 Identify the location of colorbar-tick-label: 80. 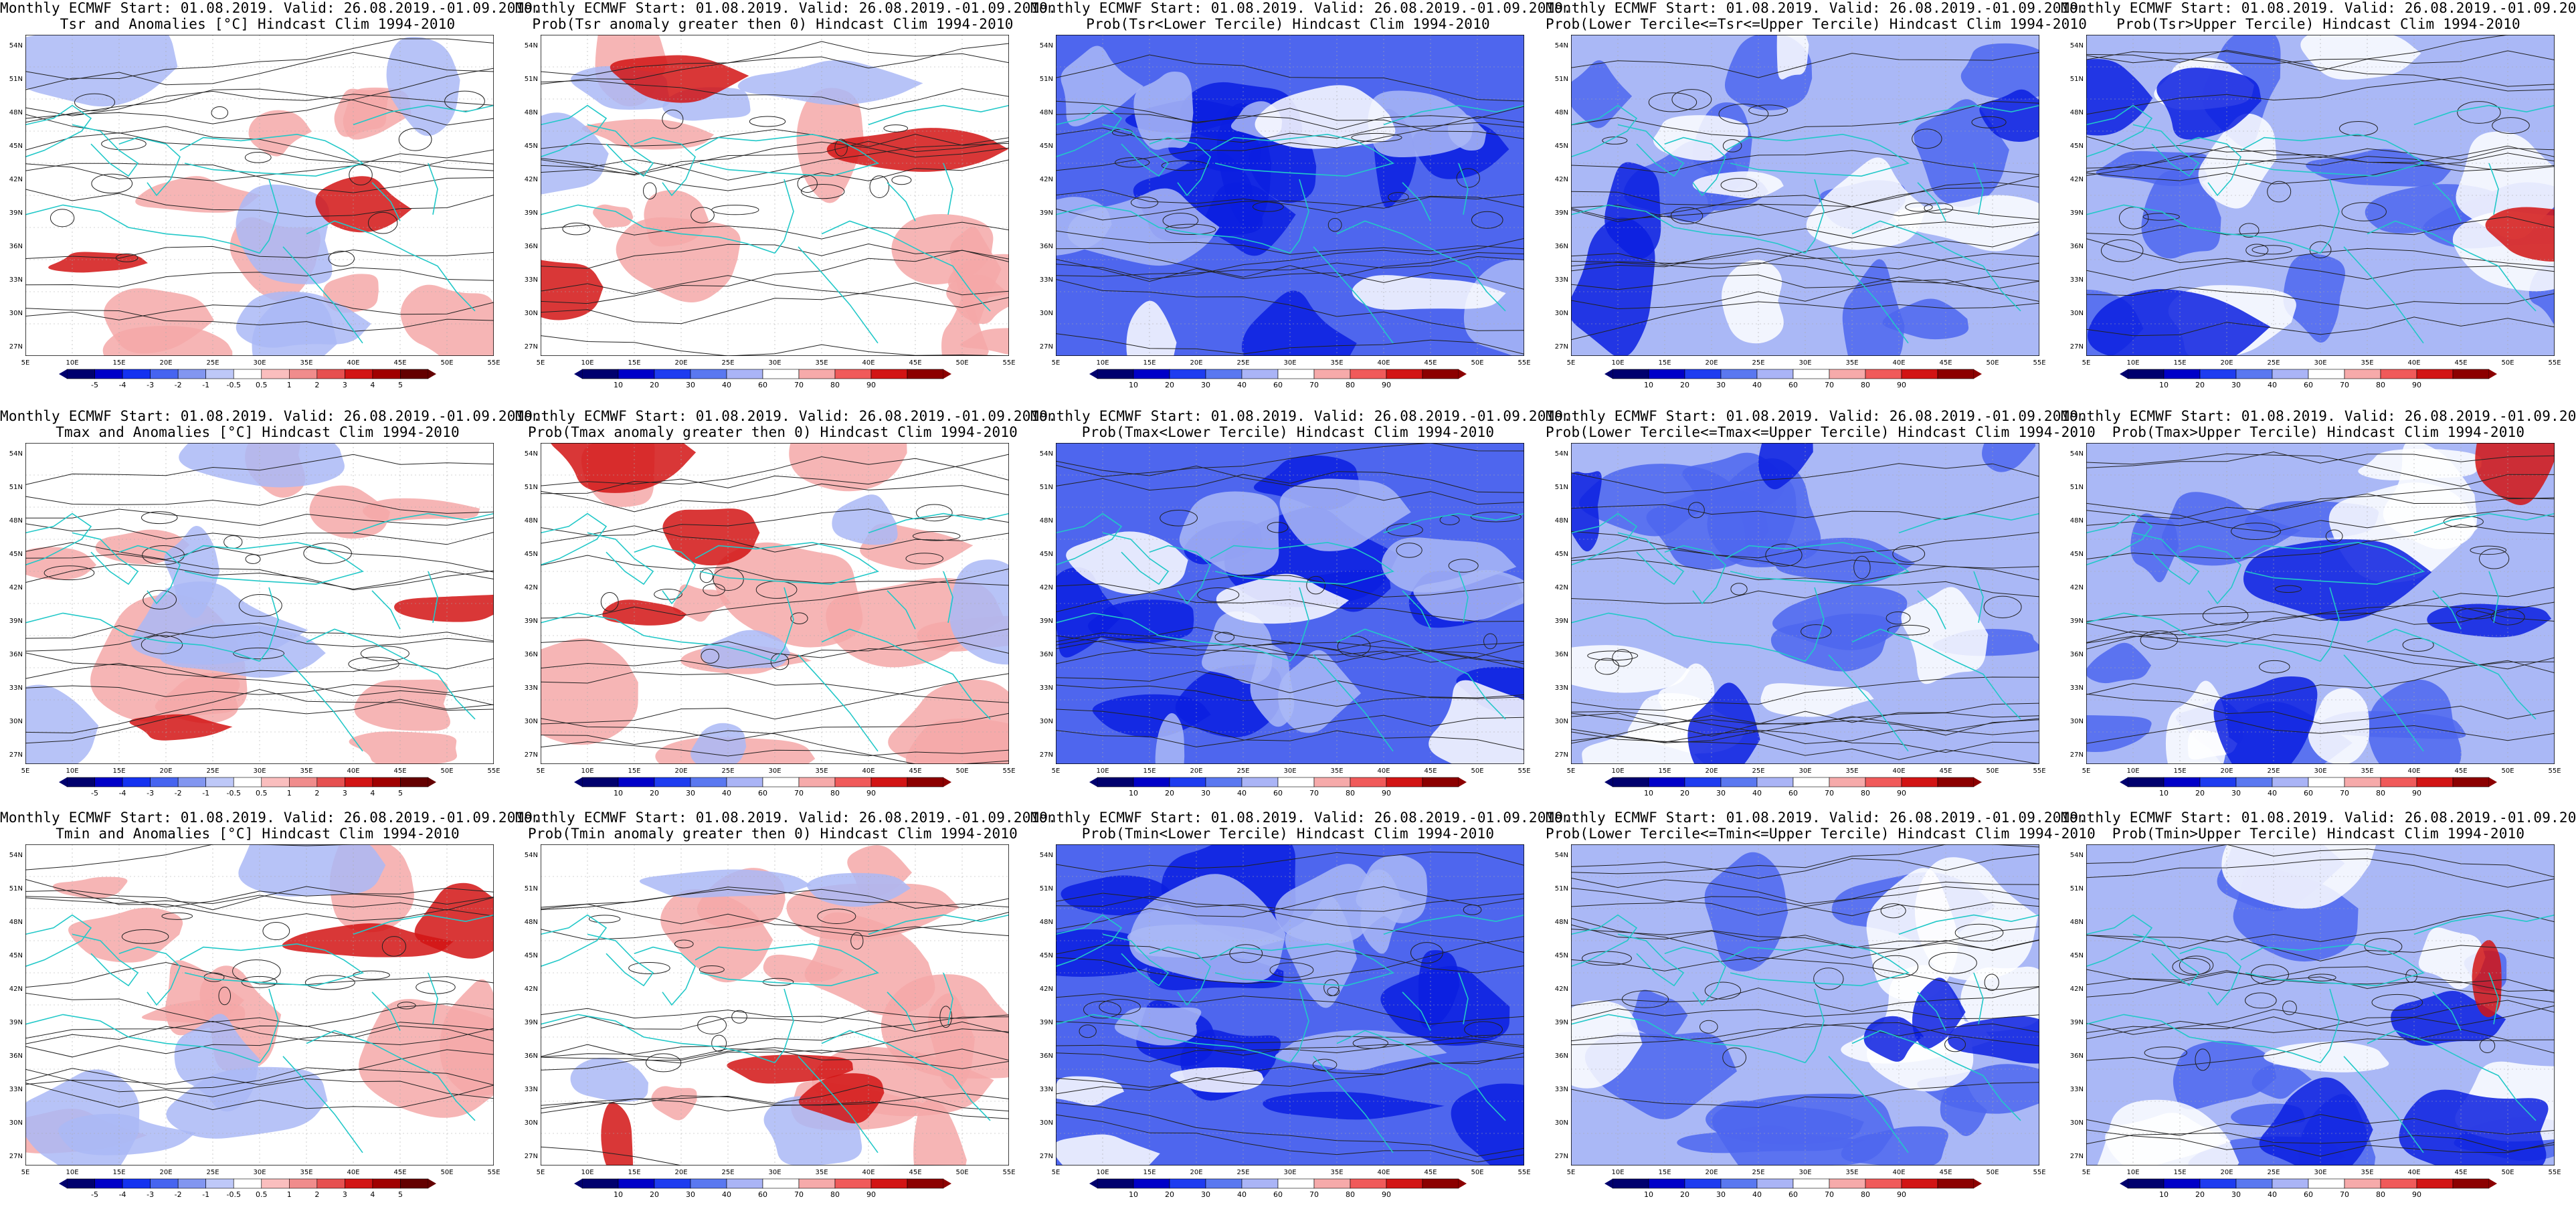
(1350, 793).